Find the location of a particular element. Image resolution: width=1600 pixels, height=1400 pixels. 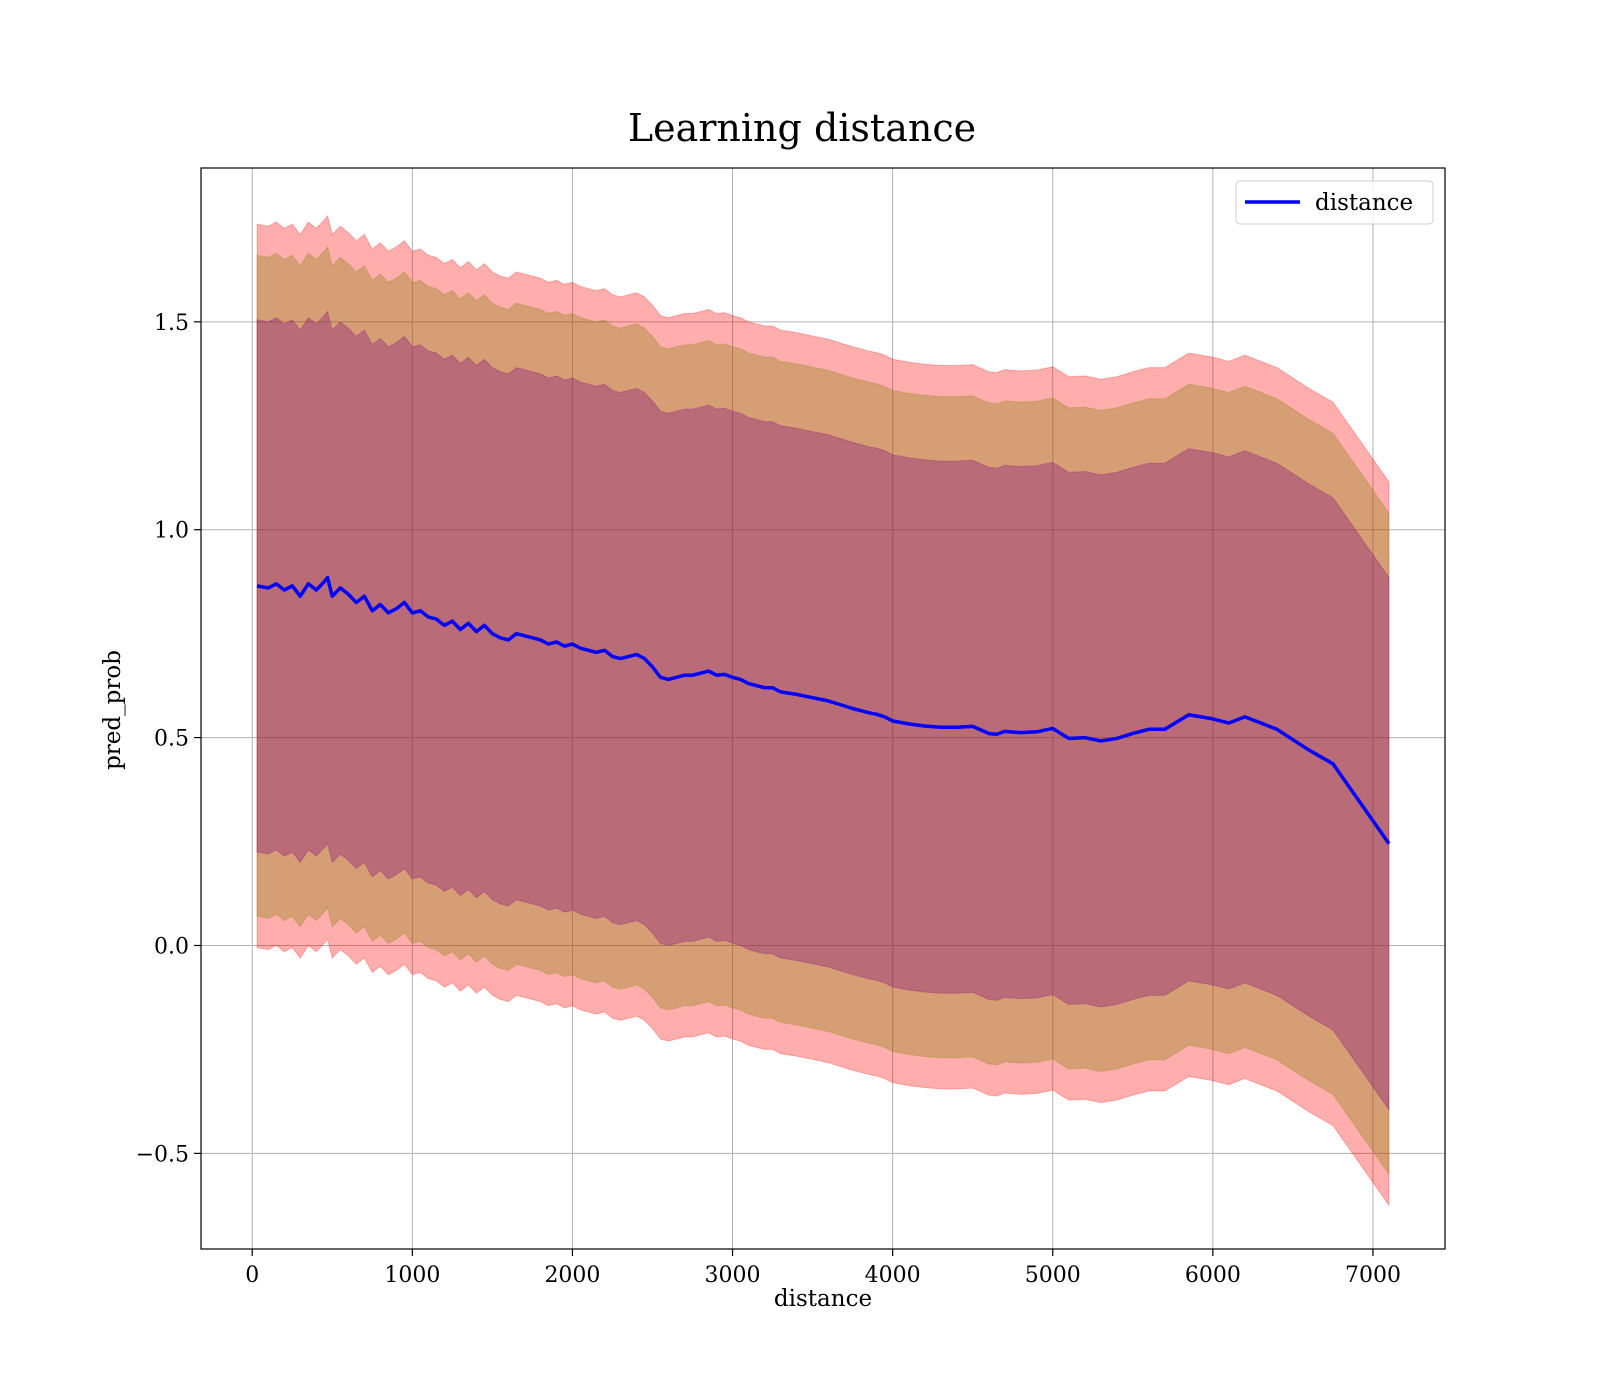

x-tick-label-5: 5000 is located at coordinates (1053, 1275).